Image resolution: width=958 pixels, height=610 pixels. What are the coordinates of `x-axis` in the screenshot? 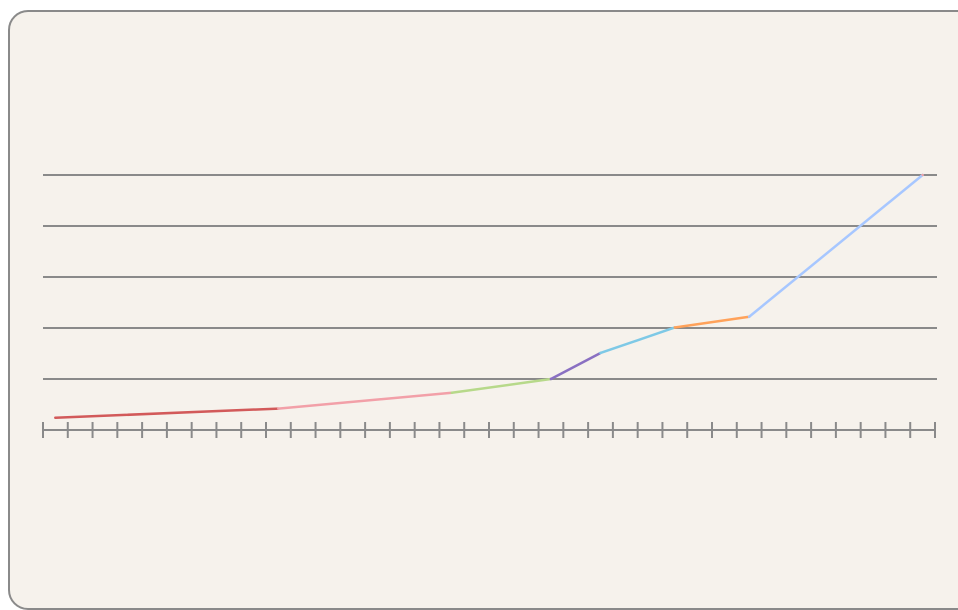 It's located at (489, 430).